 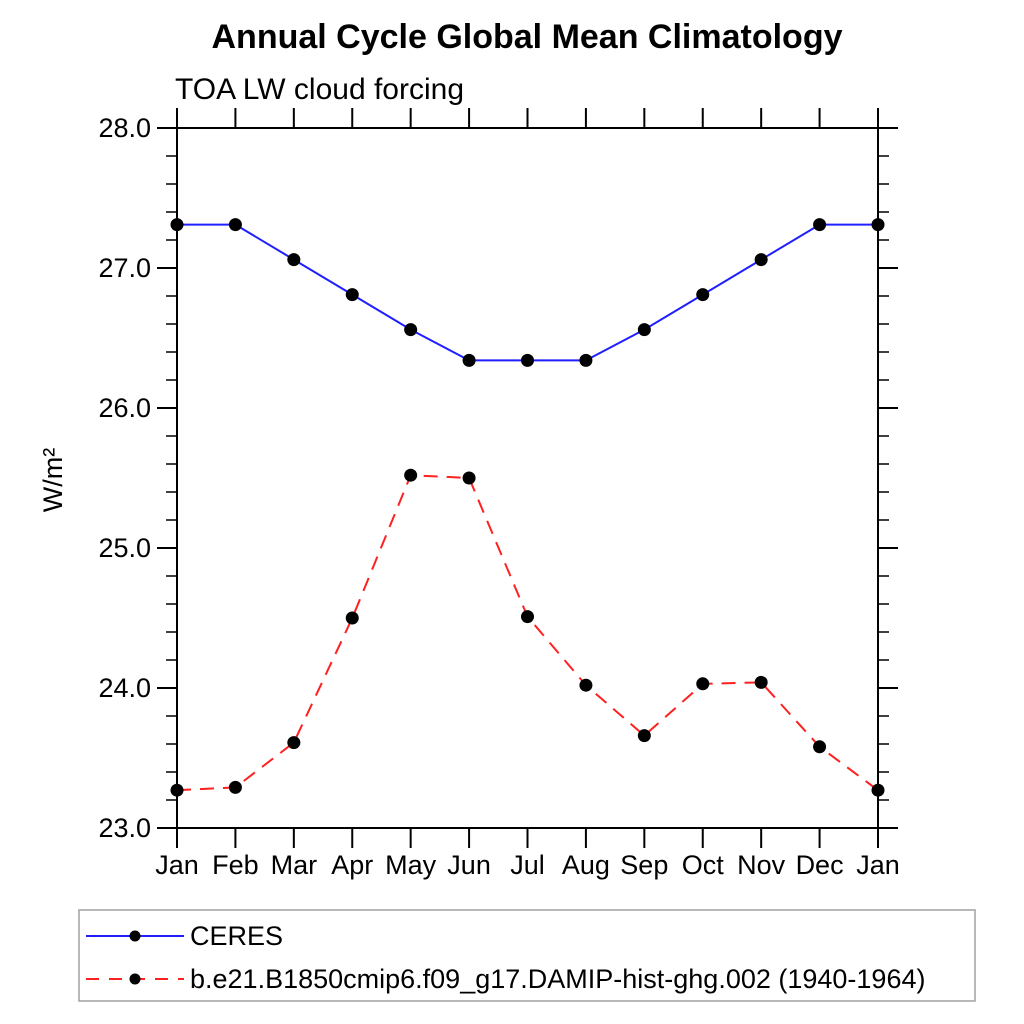 I want to click on x-tick-label: May, so click(x=411, y=865).